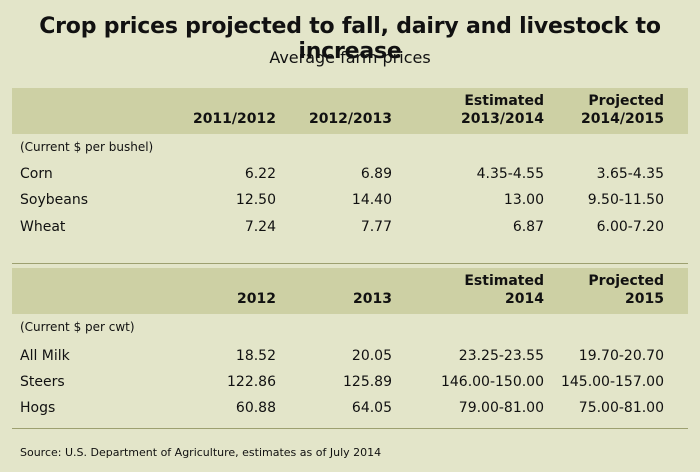  Describe the element at coordinates (510, 174) in the screenshot. I see `table-cell: 4.35-4.55` at that location.